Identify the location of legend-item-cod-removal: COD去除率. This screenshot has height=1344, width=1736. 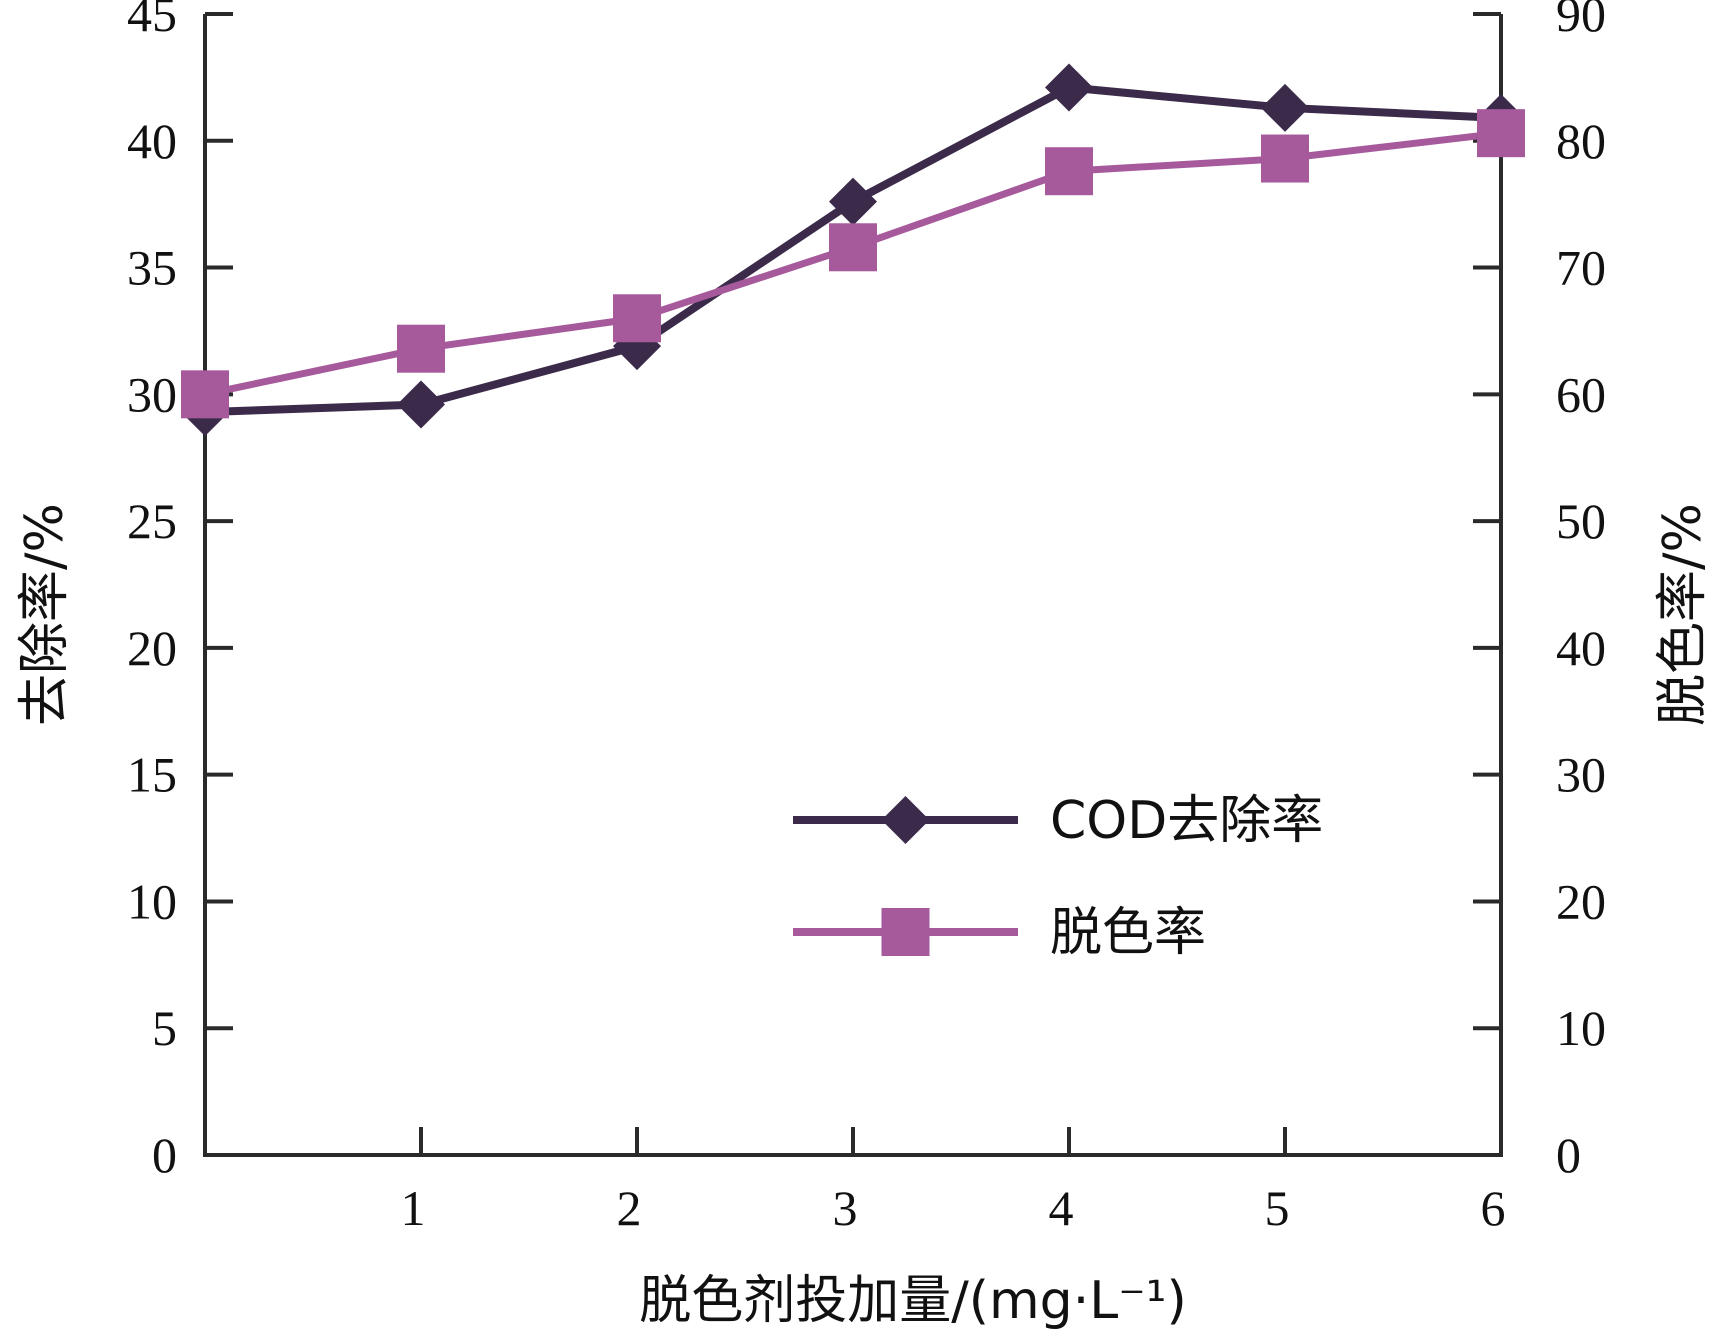
(1058, 821).